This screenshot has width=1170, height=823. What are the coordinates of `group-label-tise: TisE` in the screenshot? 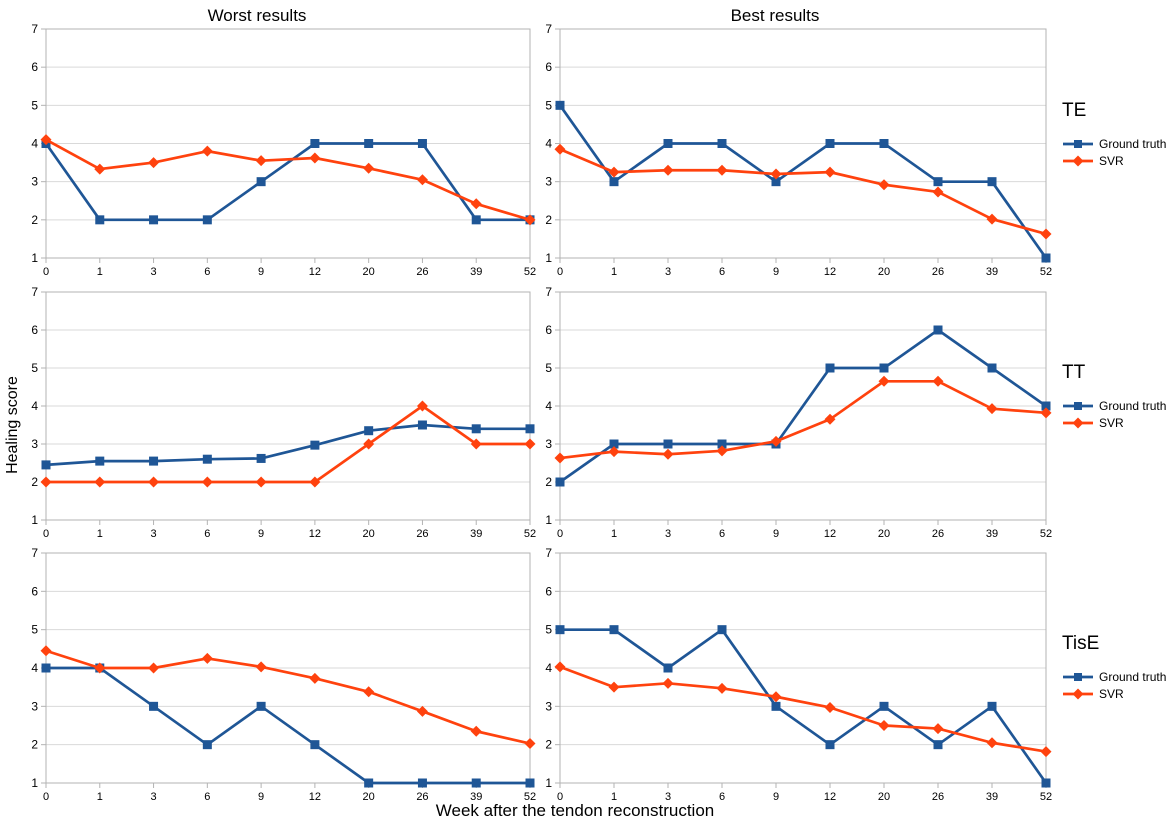 It's located at (1081, 643).